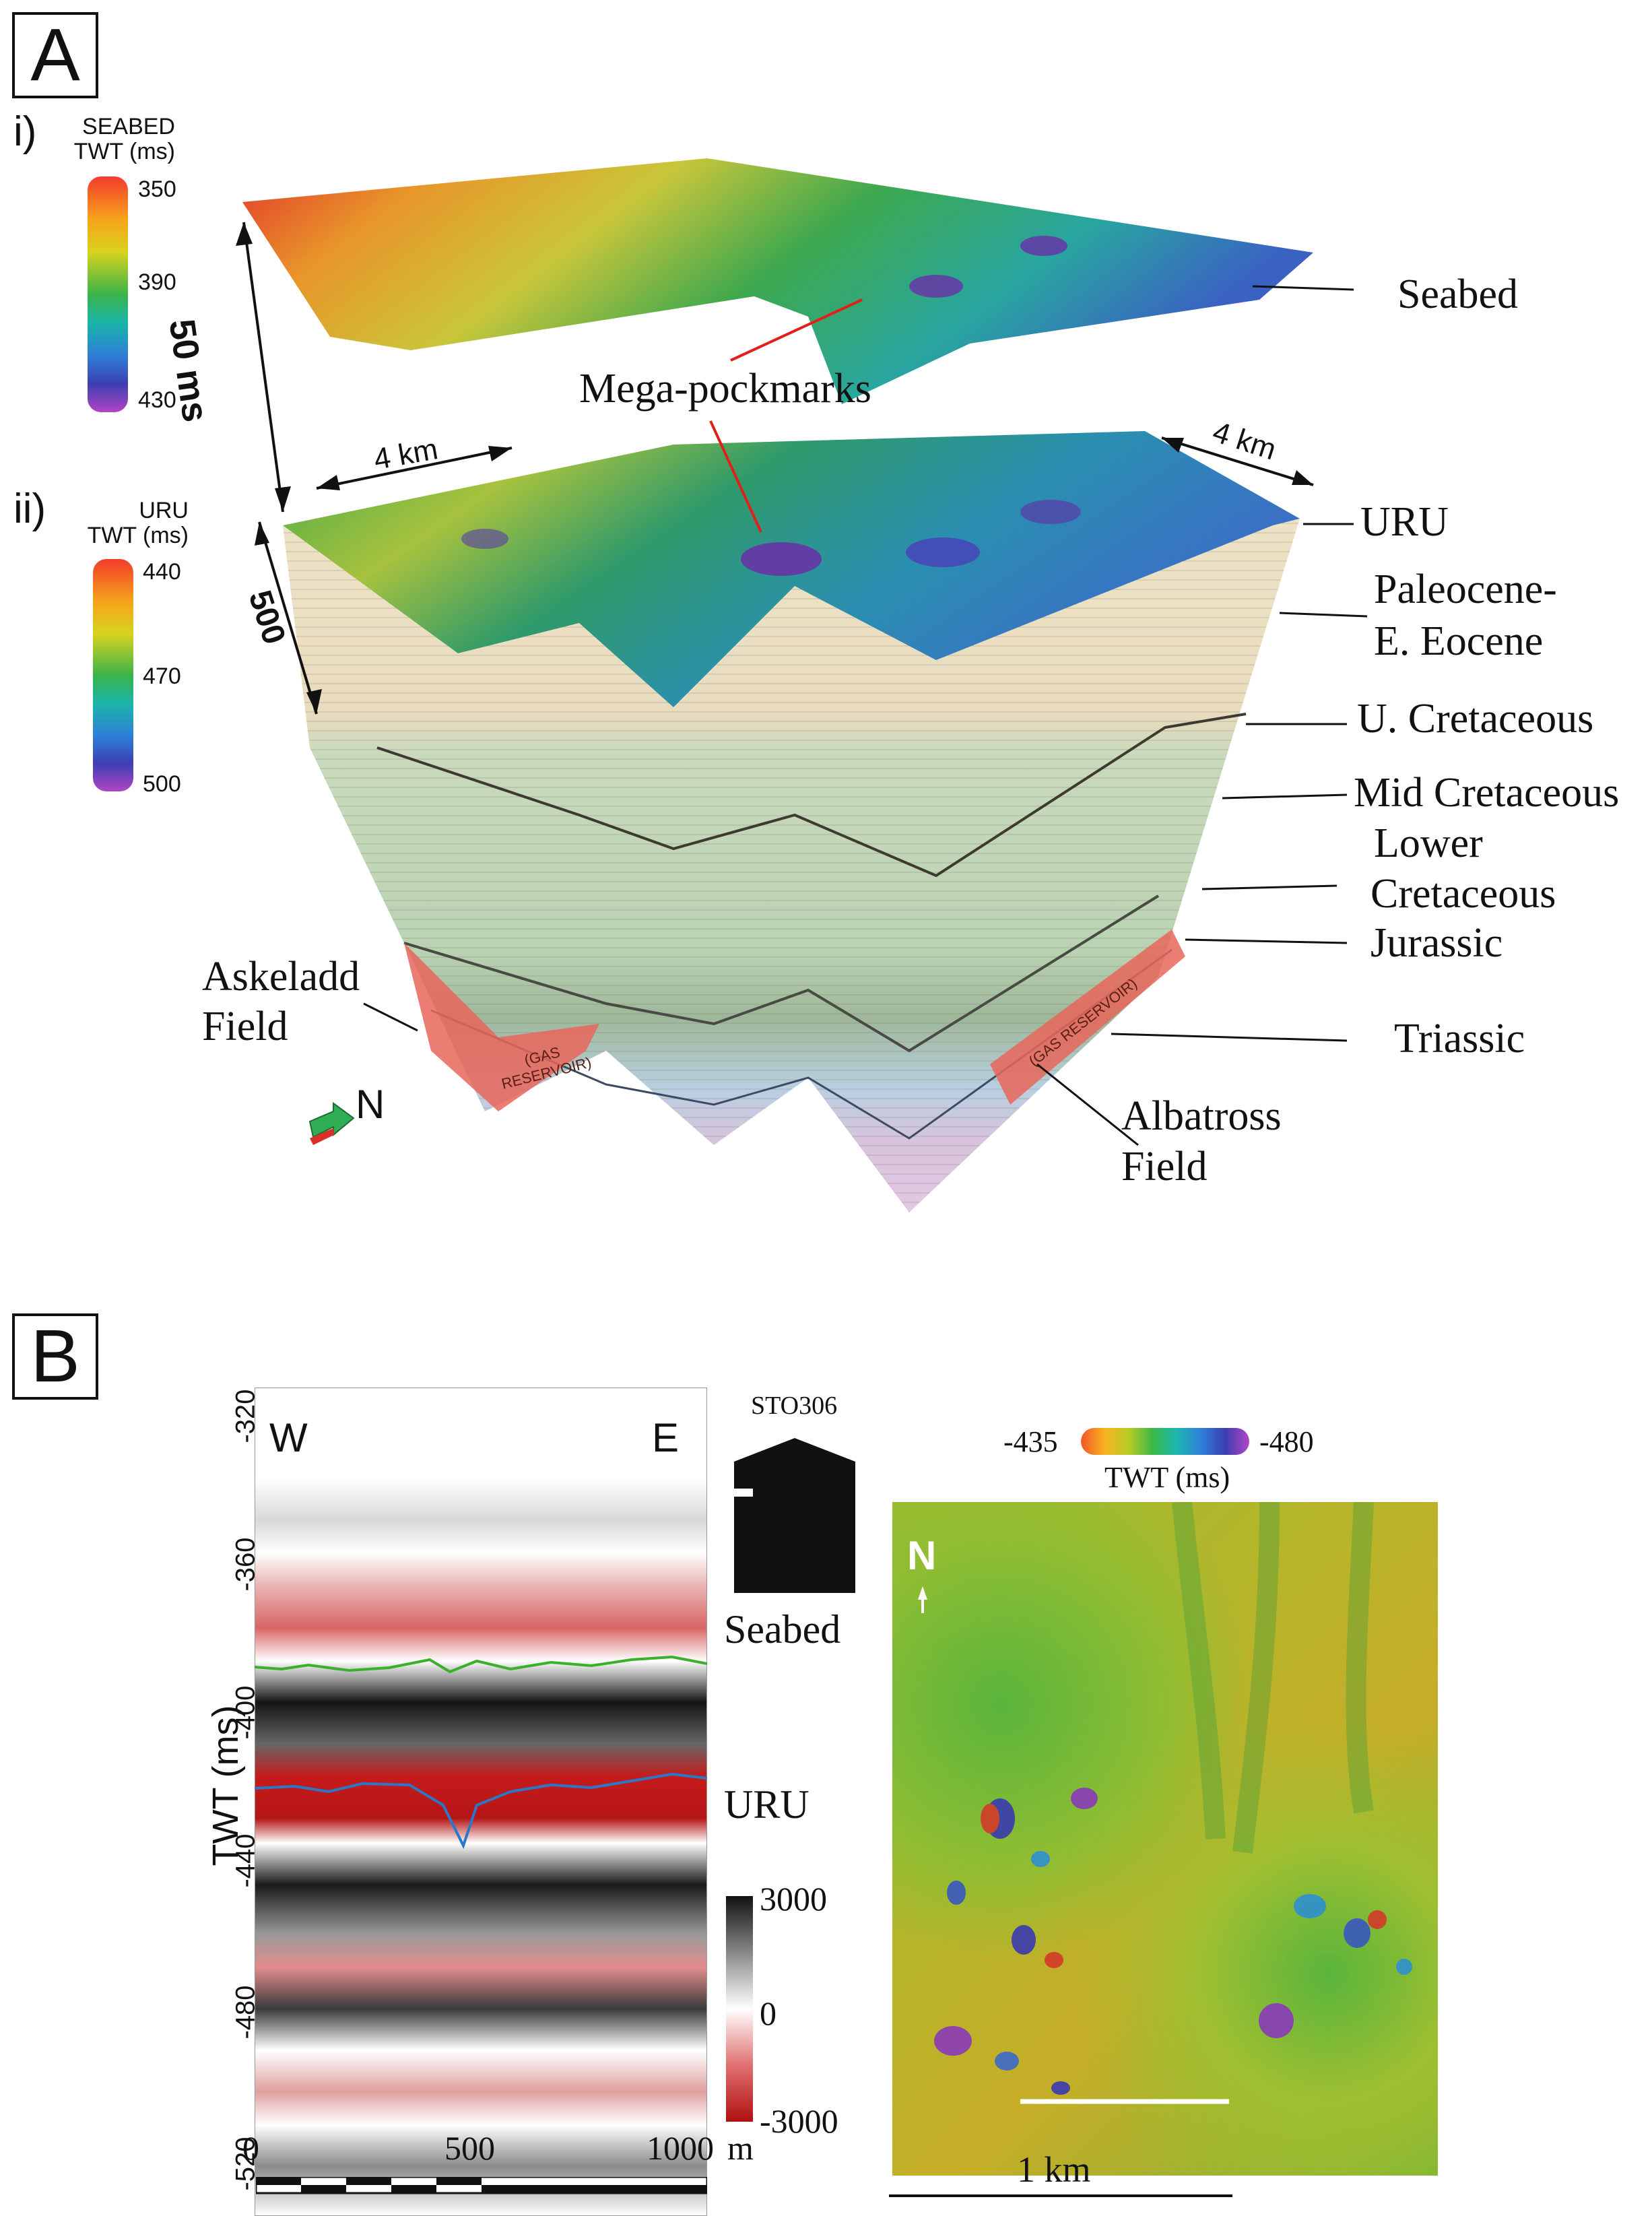  What do you see at coordinates (113, 675) in the screenshot?
I see `uru-colorbar` at bounding box center [113, 675].